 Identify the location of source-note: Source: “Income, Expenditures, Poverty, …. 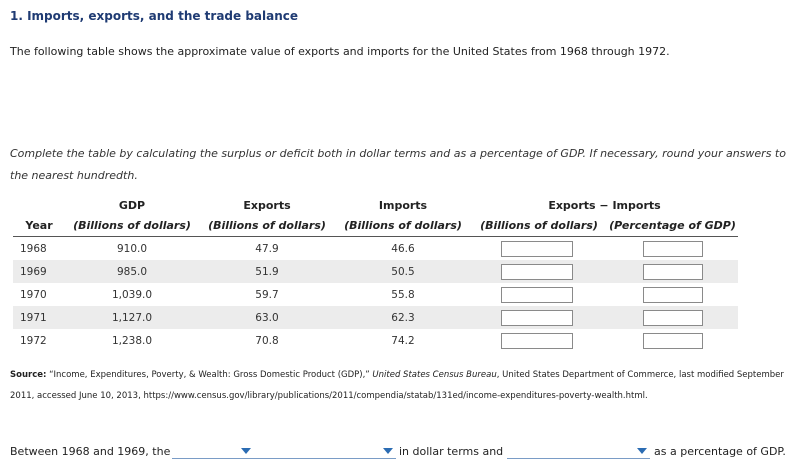
(405, 386).